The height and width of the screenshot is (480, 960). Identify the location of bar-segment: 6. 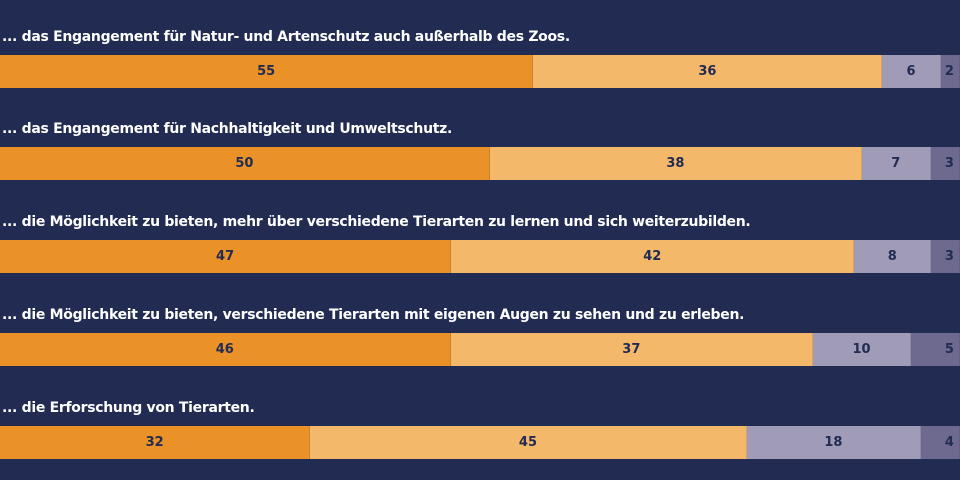
(911, 71).